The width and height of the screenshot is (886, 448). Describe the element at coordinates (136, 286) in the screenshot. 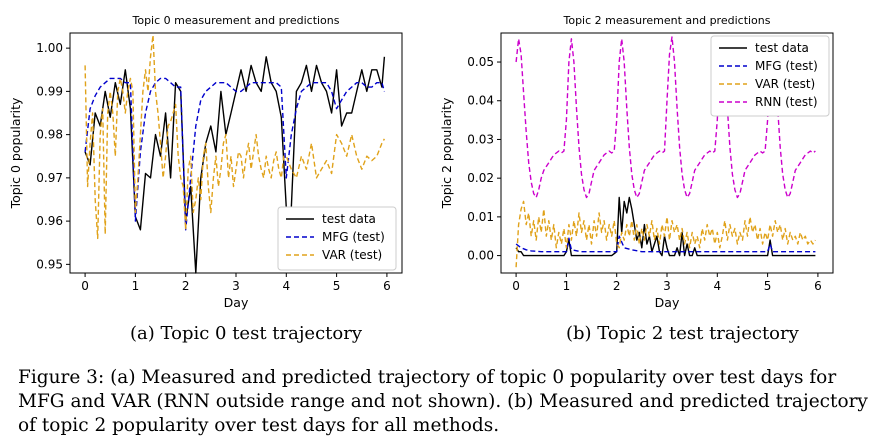

I see `chart0-x-tick-label: 1` at that location.